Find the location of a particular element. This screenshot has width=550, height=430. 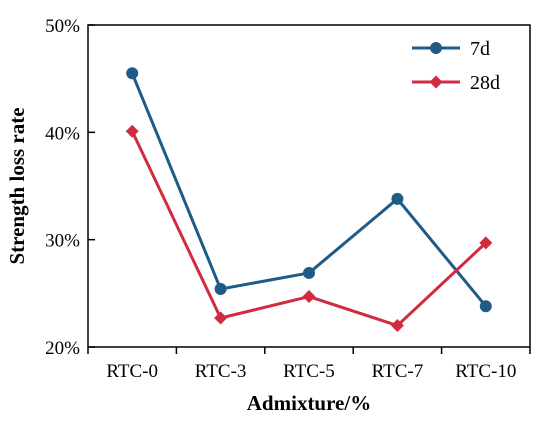

y-tick-label: 50% is located at coordinates (62, 26).